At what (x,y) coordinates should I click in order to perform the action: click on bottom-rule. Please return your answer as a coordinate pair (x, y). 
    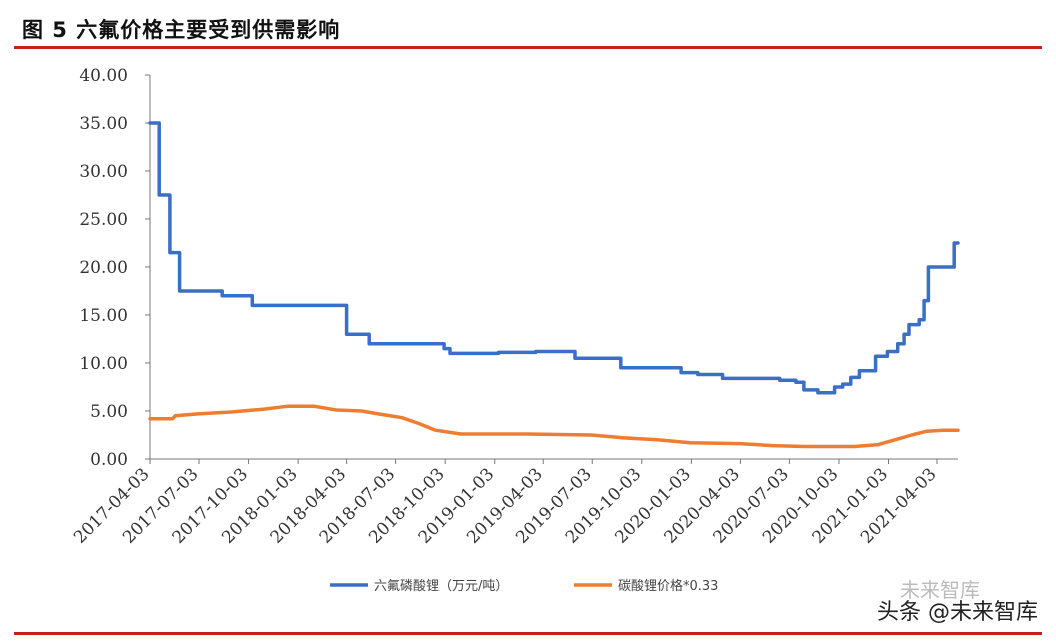
    Looking at the image, I should click on (528, 633).